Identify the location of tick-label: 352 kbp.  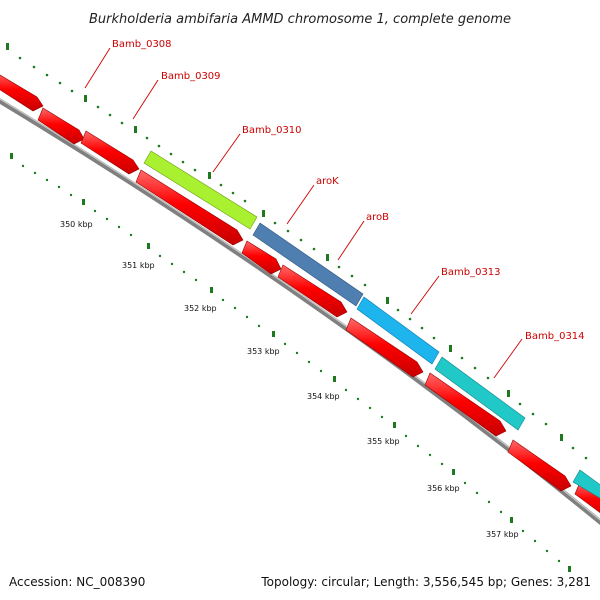
(200, 308).